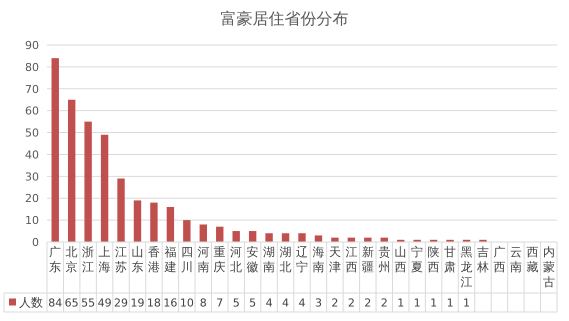 The width and height of the screenshot is (569, 321). I want to click on y-tick-label: 40, so click(32, 155).